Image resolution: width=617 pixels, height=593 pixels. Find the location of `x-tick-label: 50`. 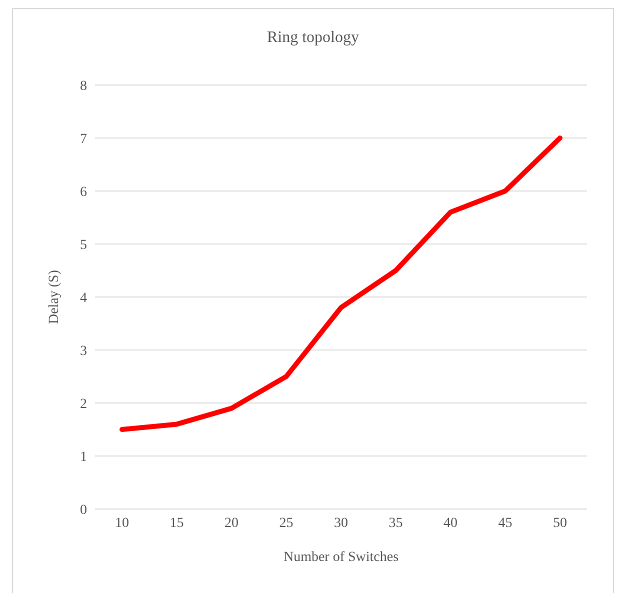

x-tick-label: 50 is located at coordinates (560, 523).